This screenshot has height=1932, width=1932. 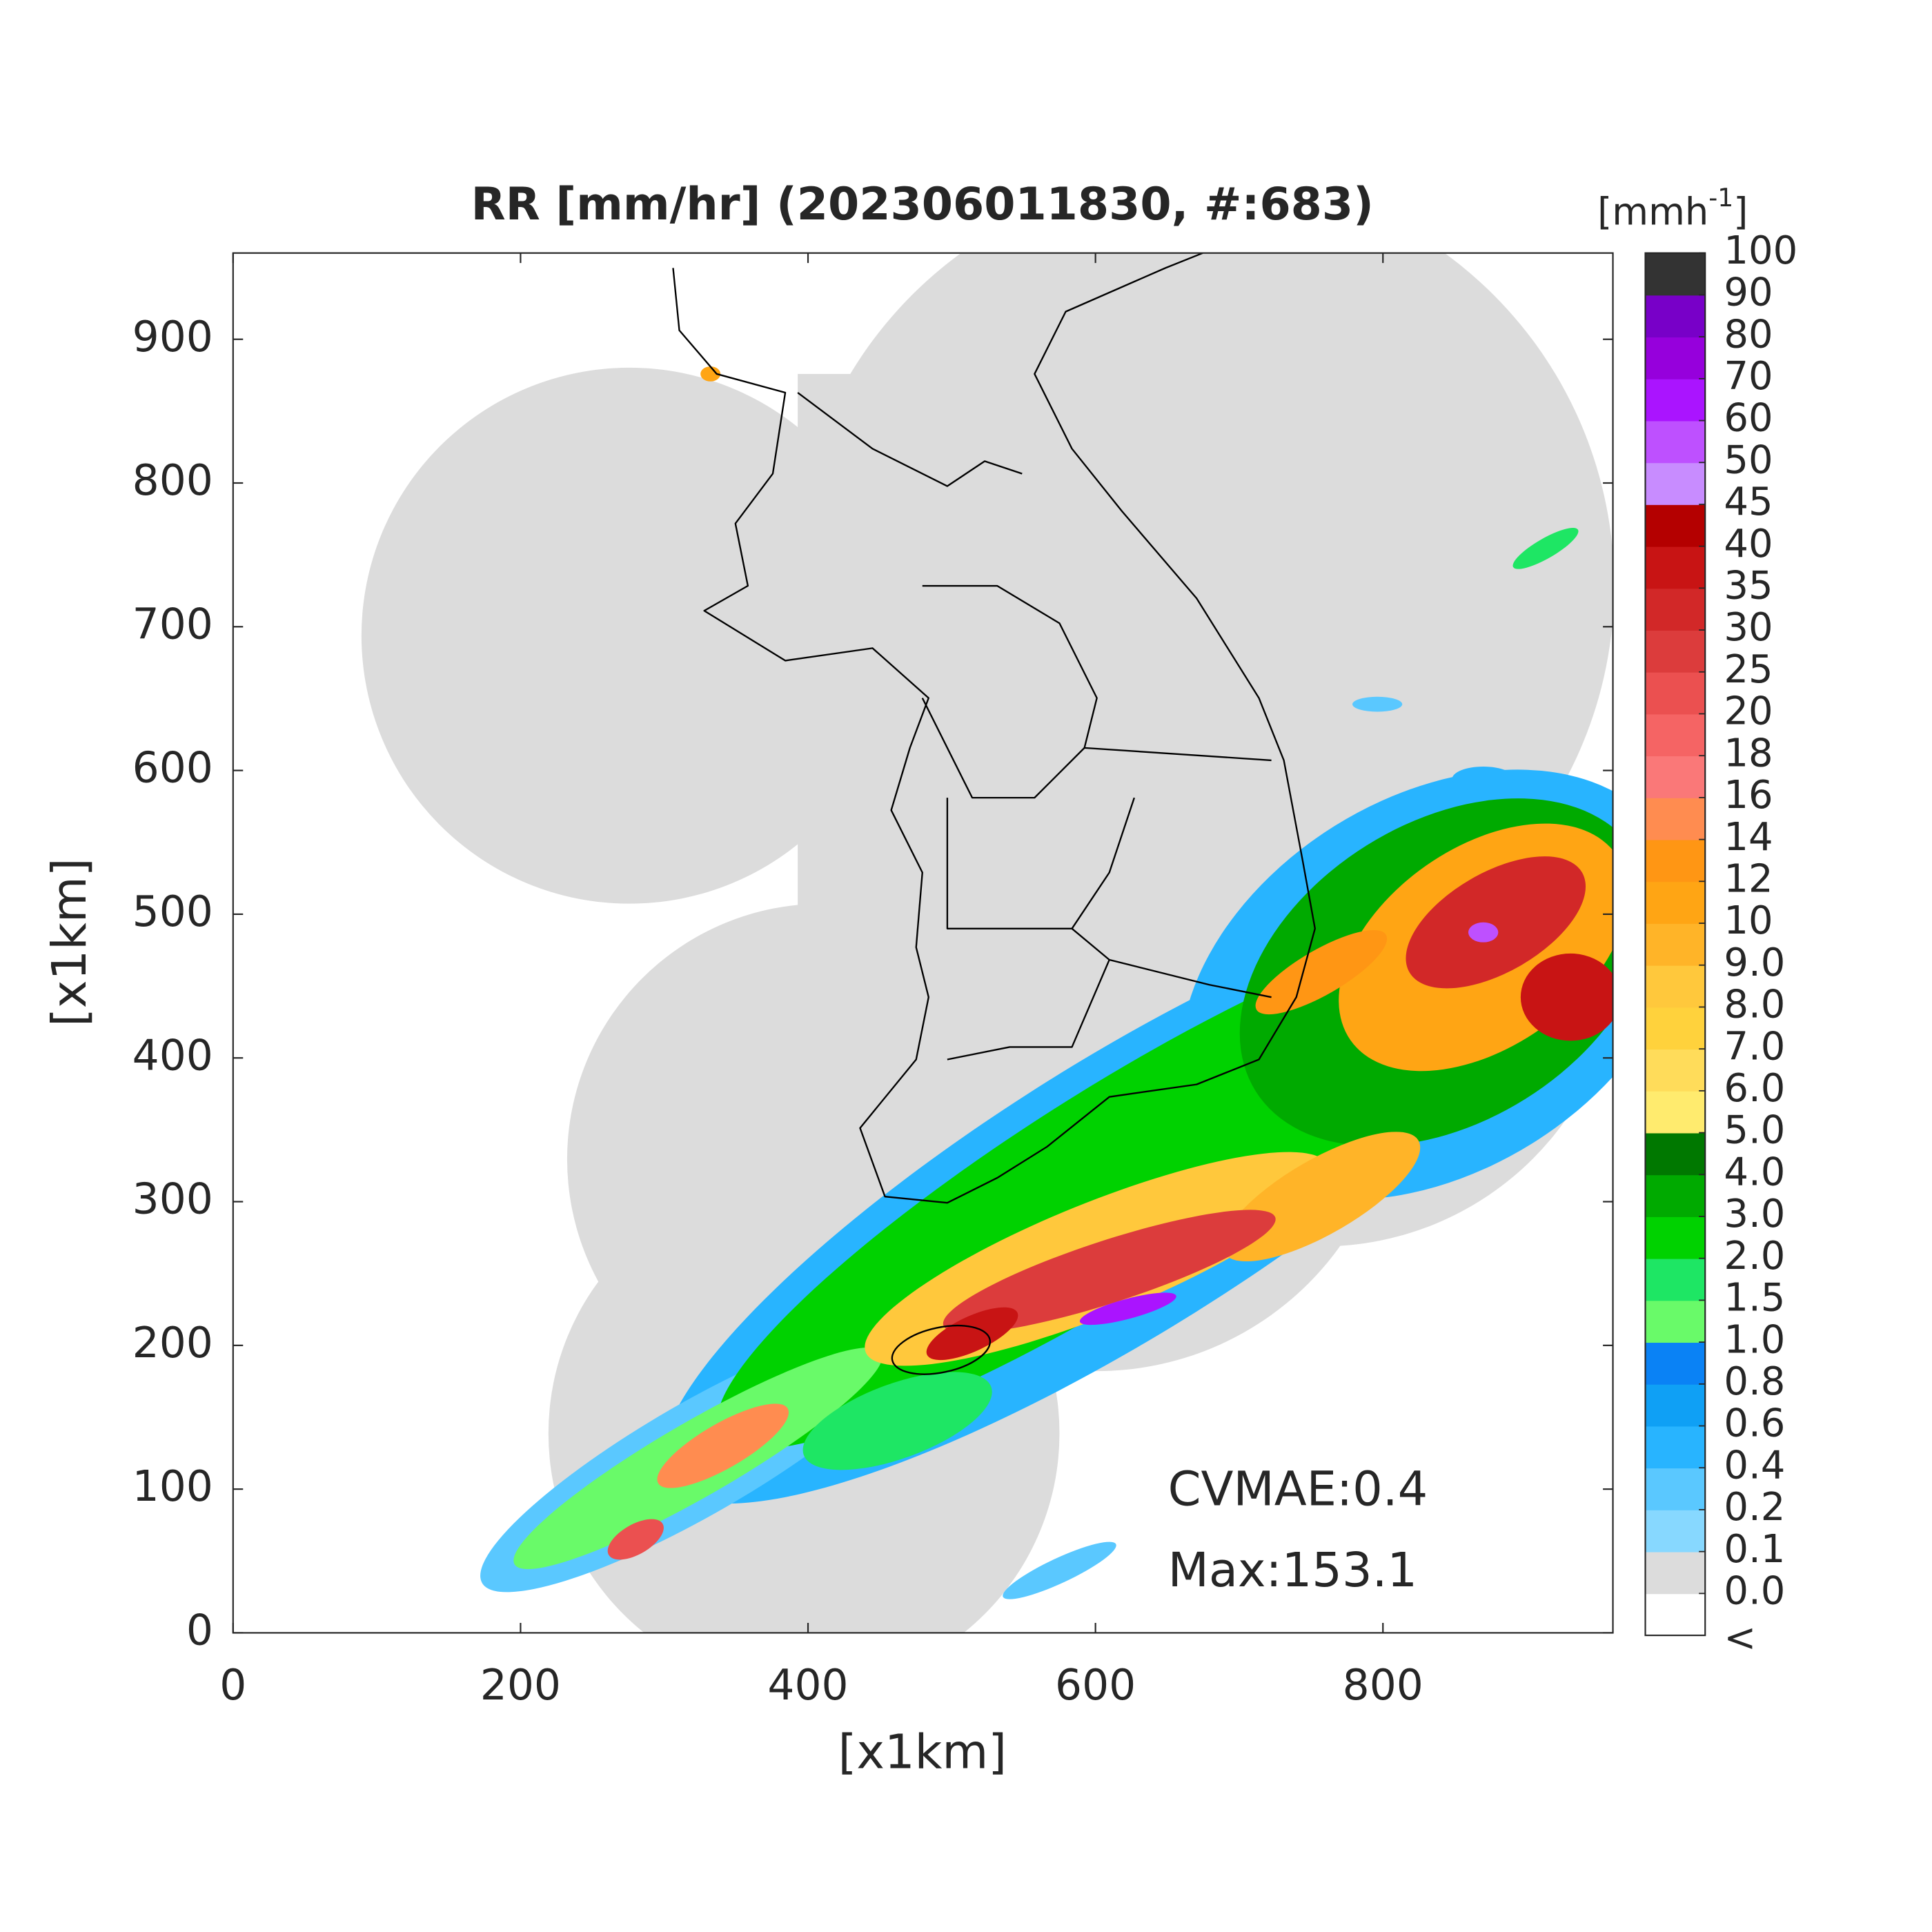 What do you see at coordinates (1748, 586) in the screenshot?
I see `colorbar-label: 35` at bounding box center [1748, 586].